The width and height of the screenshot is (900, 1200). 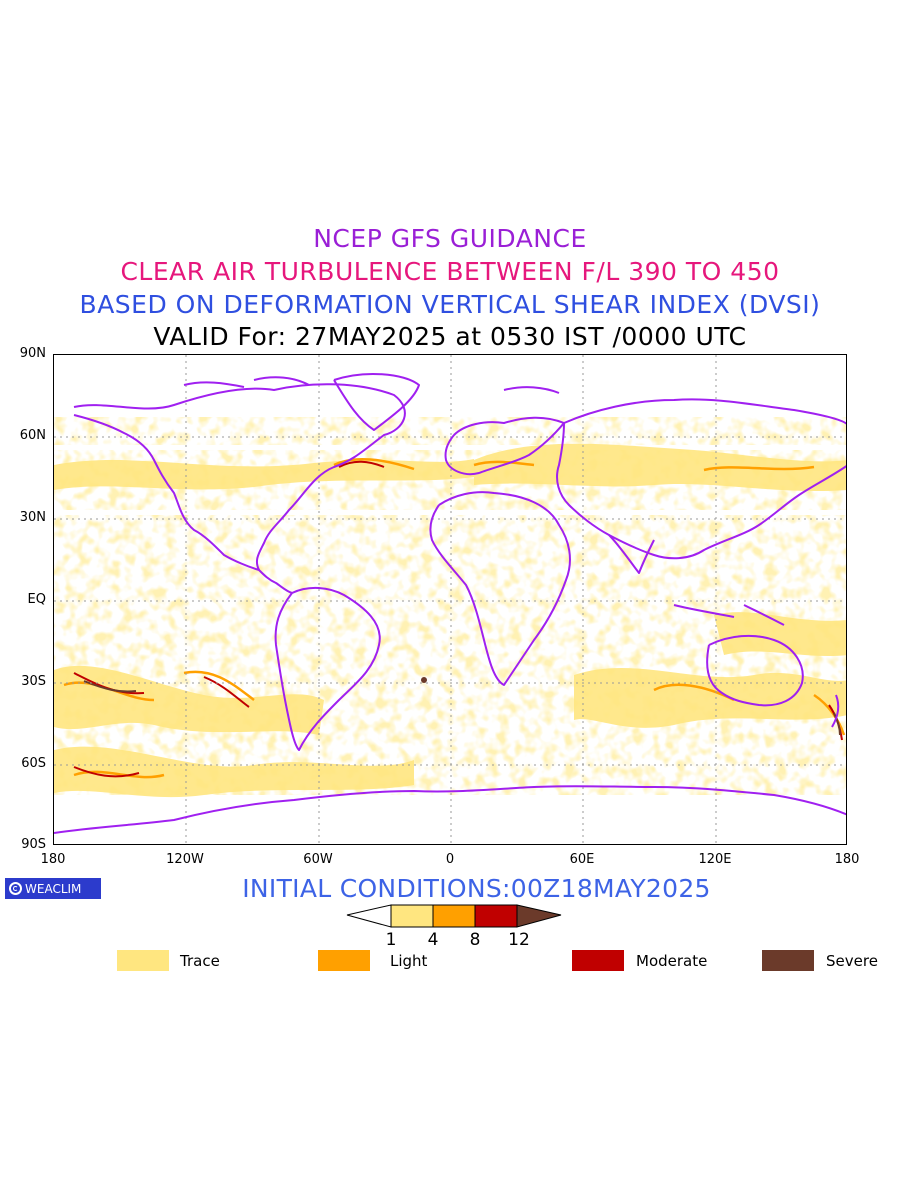 I want to click on lat-label-30n: 30N, so click(x=32, y=517).